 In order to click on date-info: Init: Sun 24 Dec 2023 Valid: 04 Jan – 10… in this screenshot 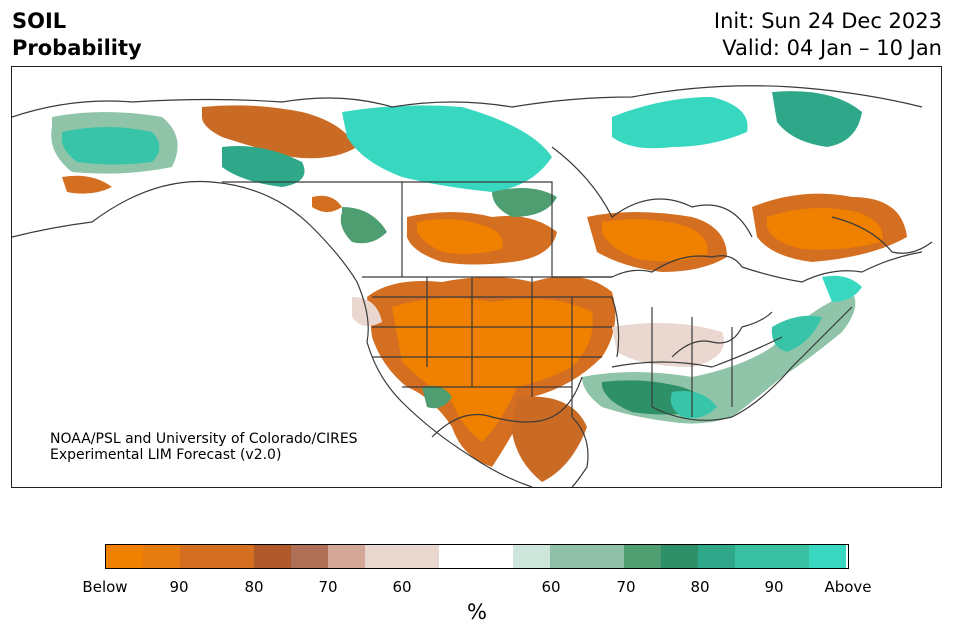, I will do `click(828, 35)`.